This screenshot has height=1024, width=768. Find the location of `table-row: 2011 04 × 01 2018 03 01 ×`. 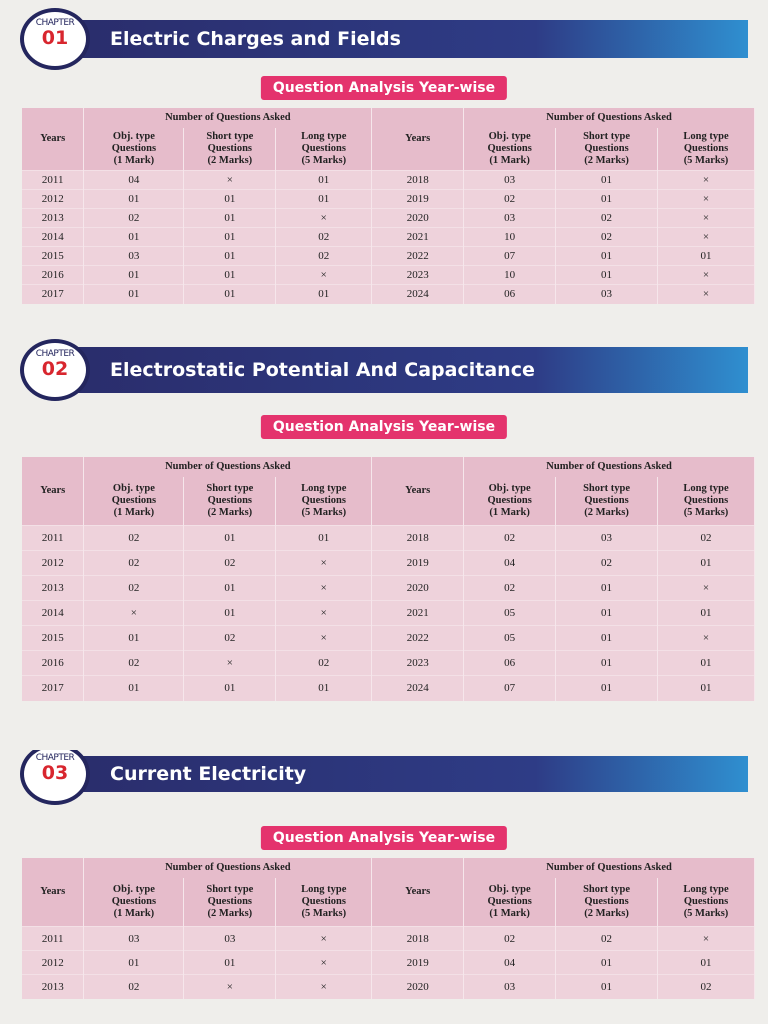

table-row: 2011 04 × 01 2018 03 01 × is located at coordinates (388, 180).